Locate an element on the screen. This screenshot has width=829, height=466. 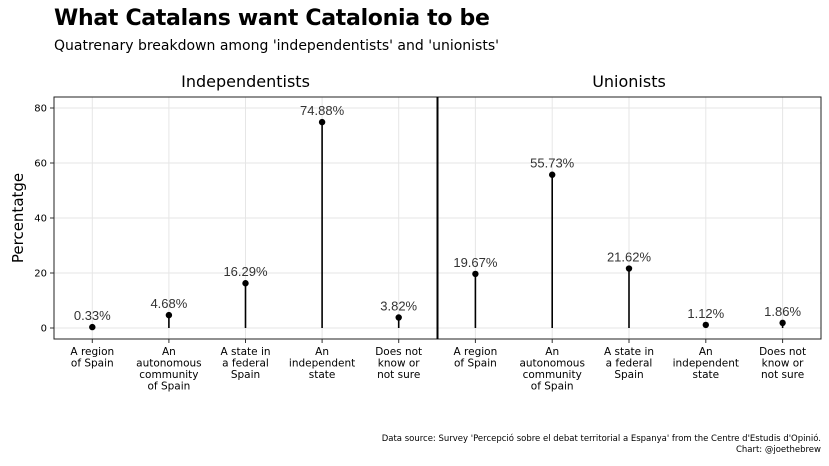
chart-title: What Catalans want Catalonia to be is located at coordinates (272, 18).